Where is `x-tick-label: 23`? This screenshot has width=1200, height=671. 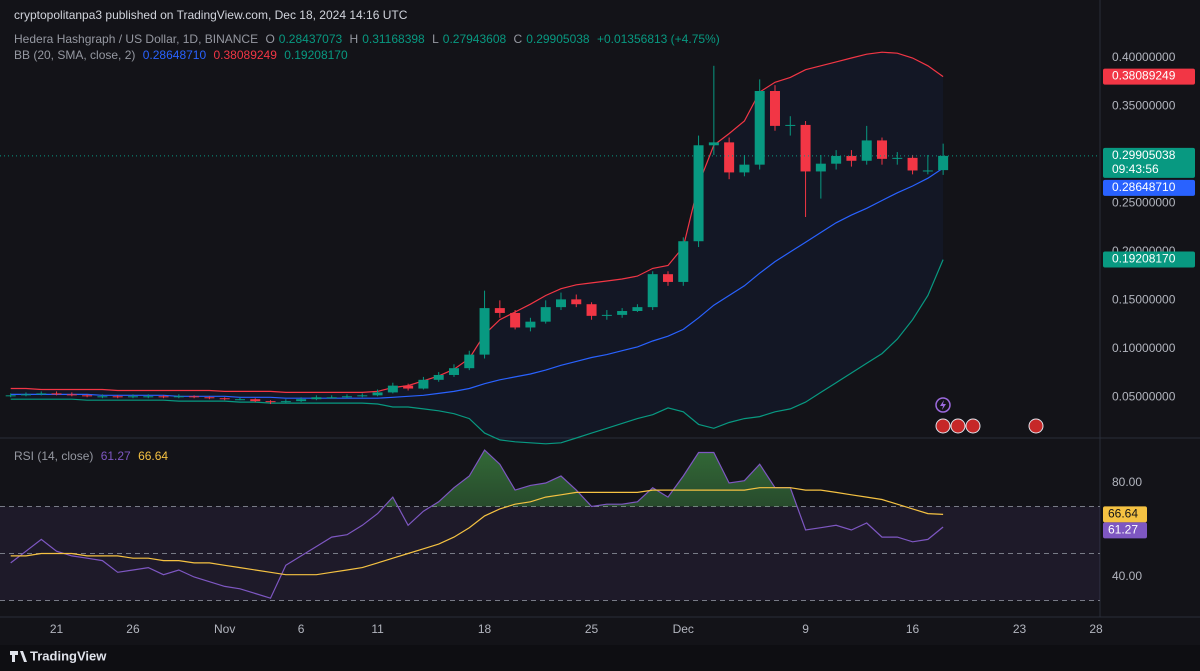
x-tick-label: 23 is located at coordinates (1020, 629).